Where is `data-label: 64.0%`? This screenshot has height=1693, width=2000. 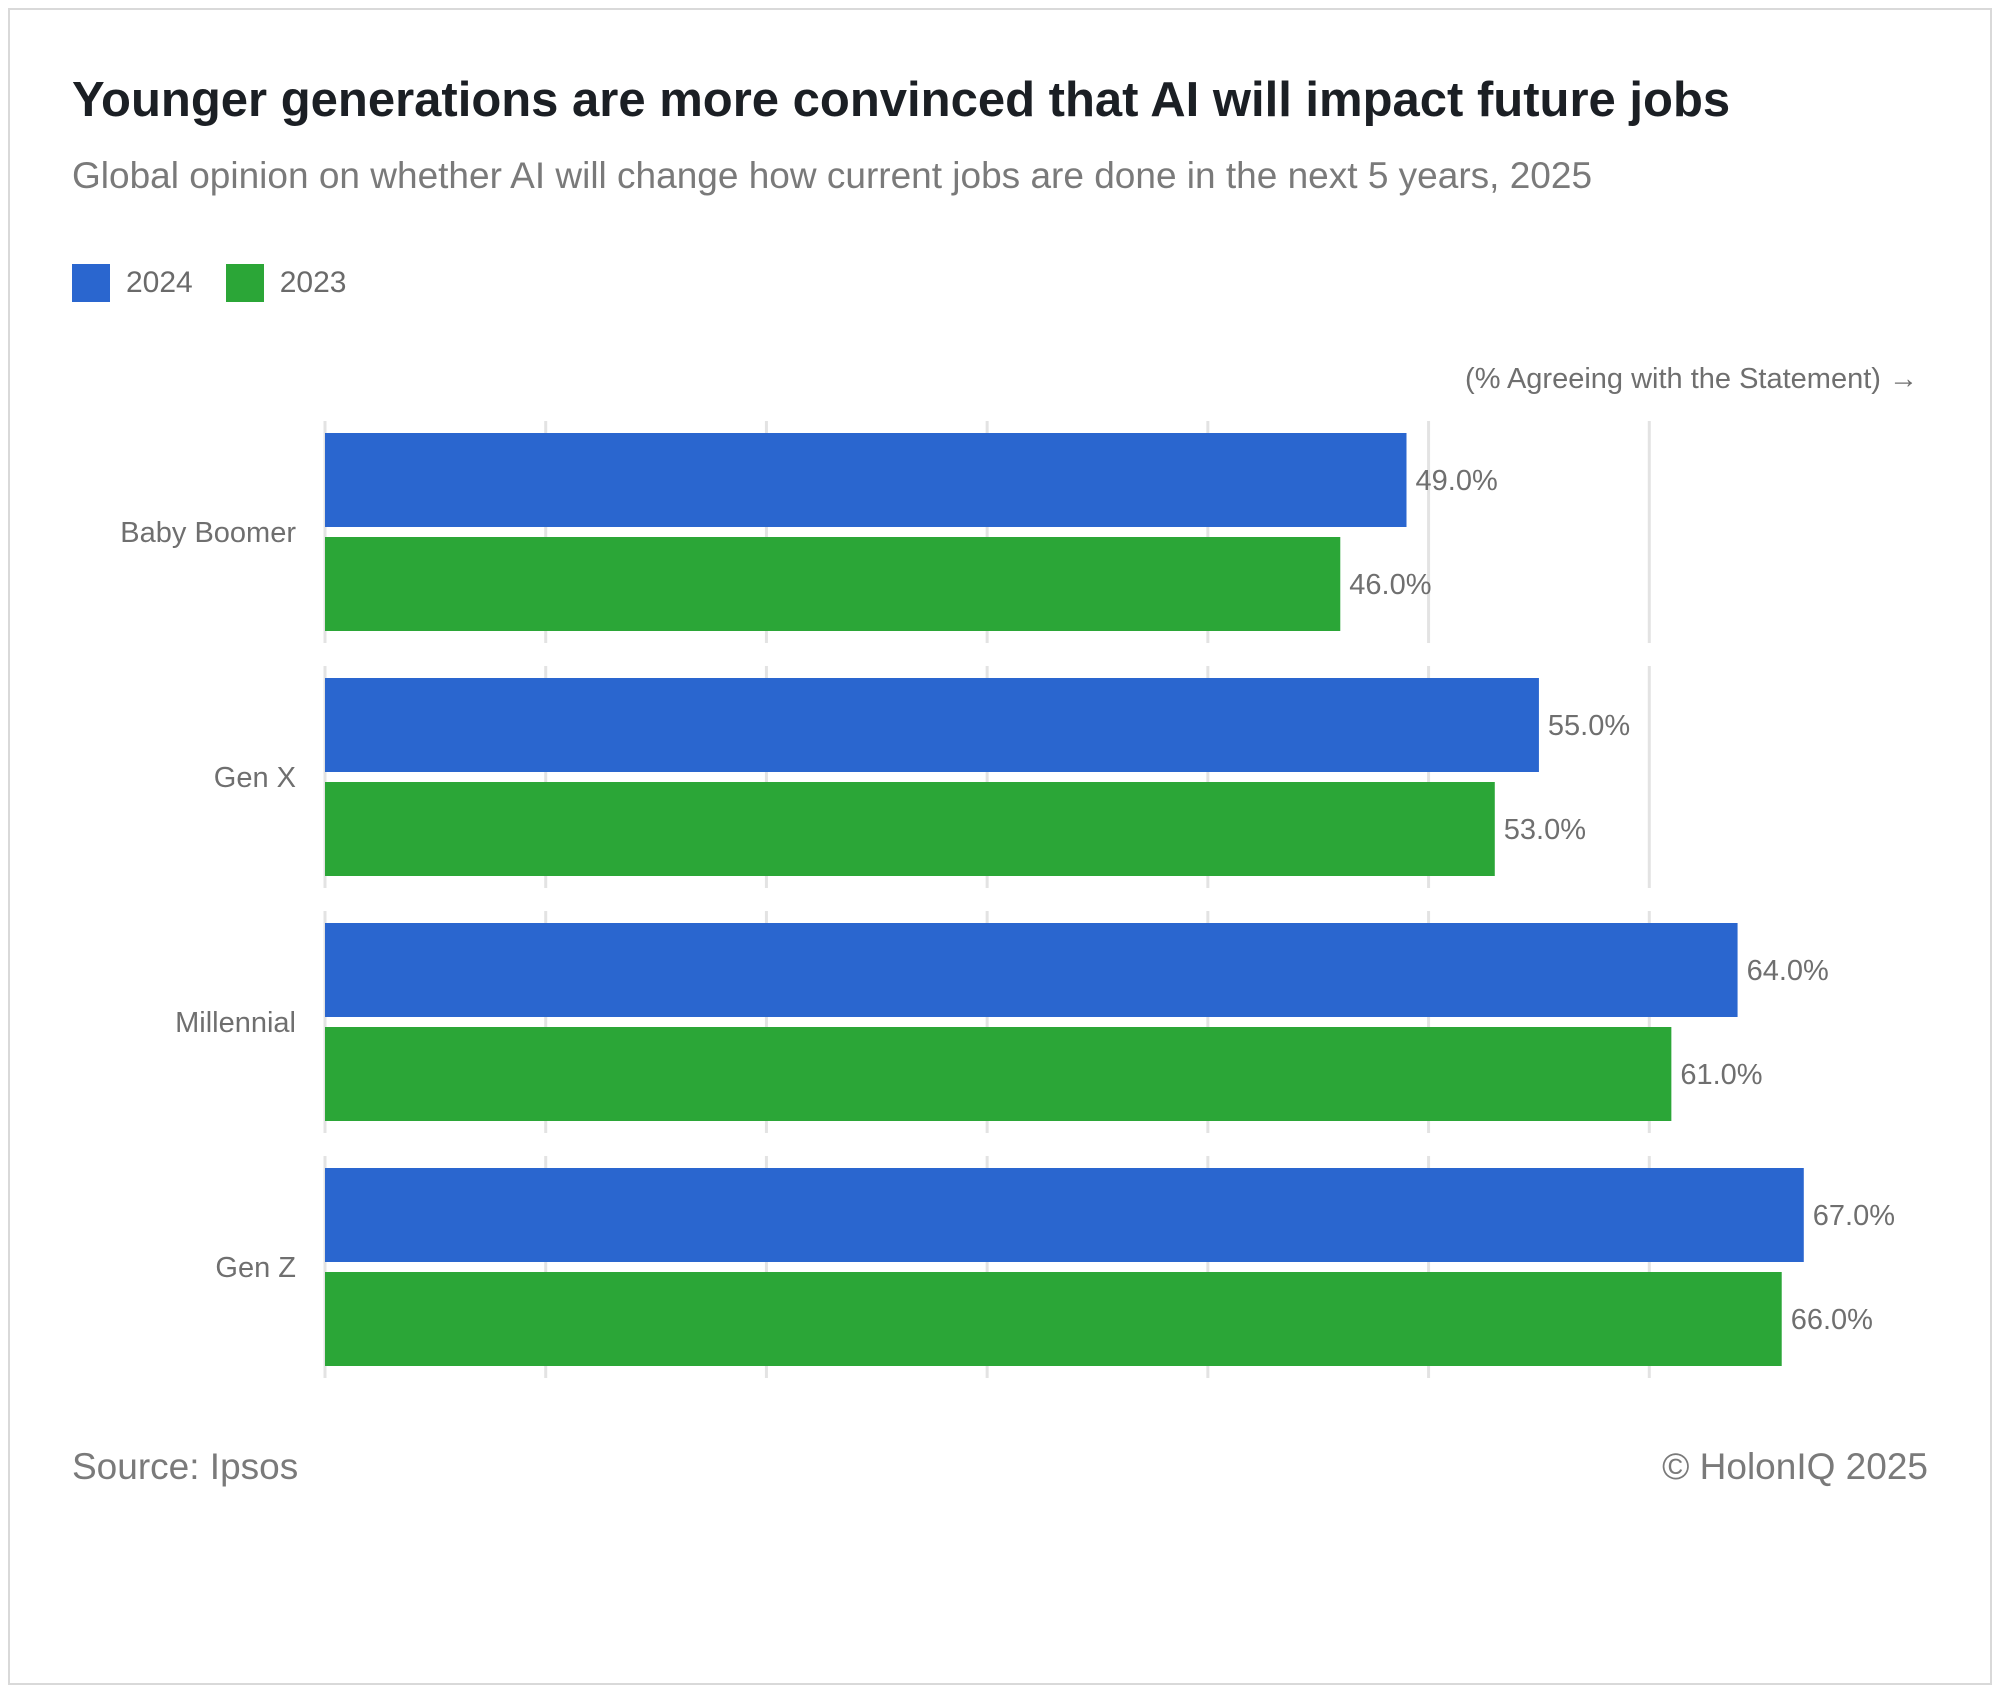 data-label: 64.0% is located at coordinates (1788, 971).